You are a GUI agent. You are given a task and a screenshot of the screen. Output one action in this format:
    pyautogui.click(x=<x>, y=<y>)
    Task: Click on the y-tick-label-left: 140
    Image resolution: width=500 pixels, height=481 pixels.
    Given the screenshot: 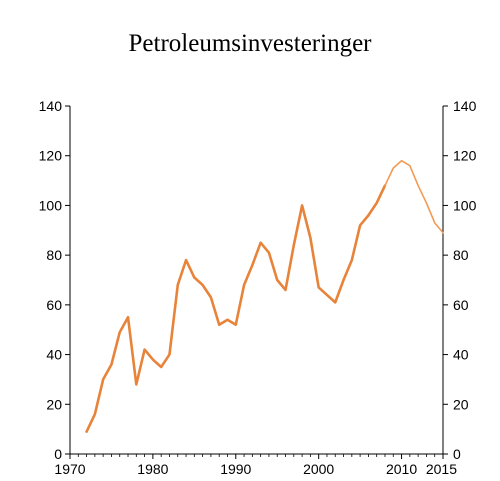 What is the action you would take?
    pyautogui.click(x=51, y=106)
    